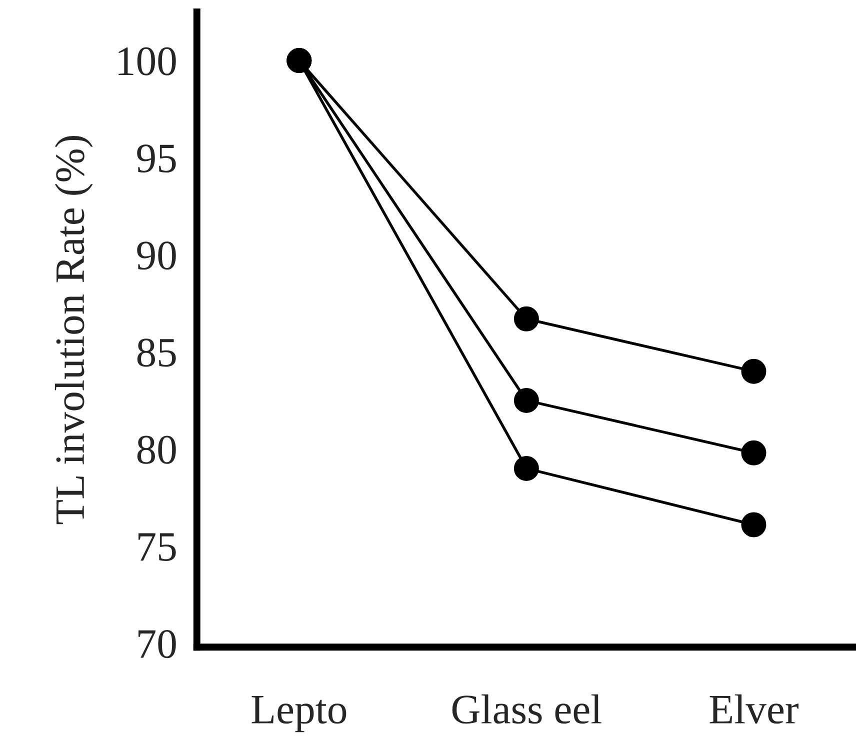 The height and width of the screenshot is (749, 856). What do you see at coordinates (156, 450) in the screenshot?
I see `y-tick-label: 80` at bounding box center [156, 450].